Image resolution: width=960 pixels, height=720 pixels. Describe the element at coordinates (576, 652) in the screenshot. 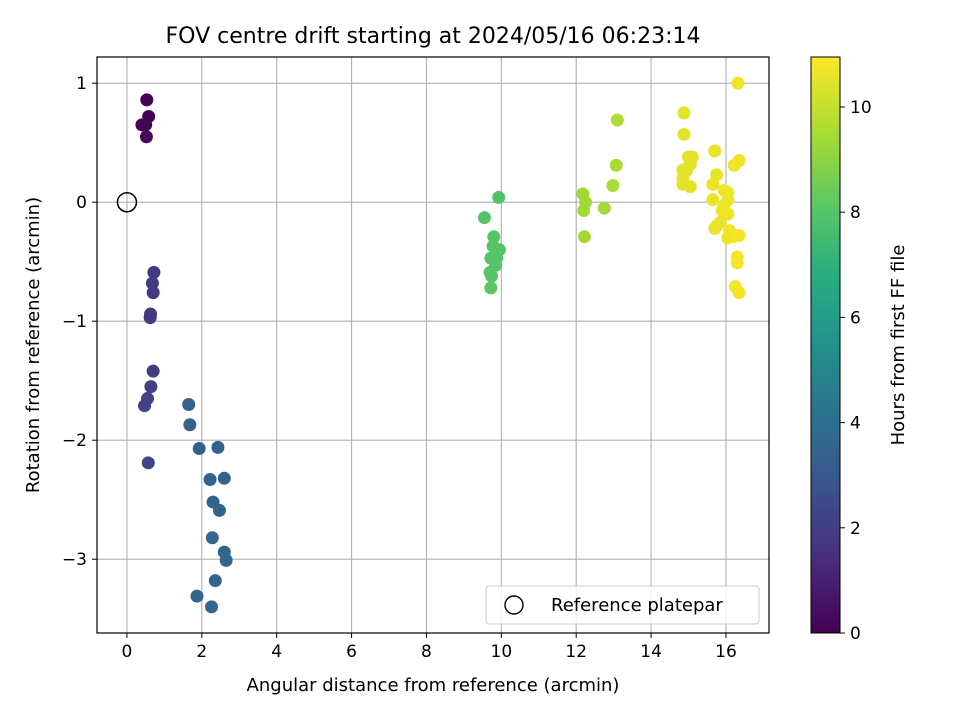

I see `x-tick-label: 12` at that location.